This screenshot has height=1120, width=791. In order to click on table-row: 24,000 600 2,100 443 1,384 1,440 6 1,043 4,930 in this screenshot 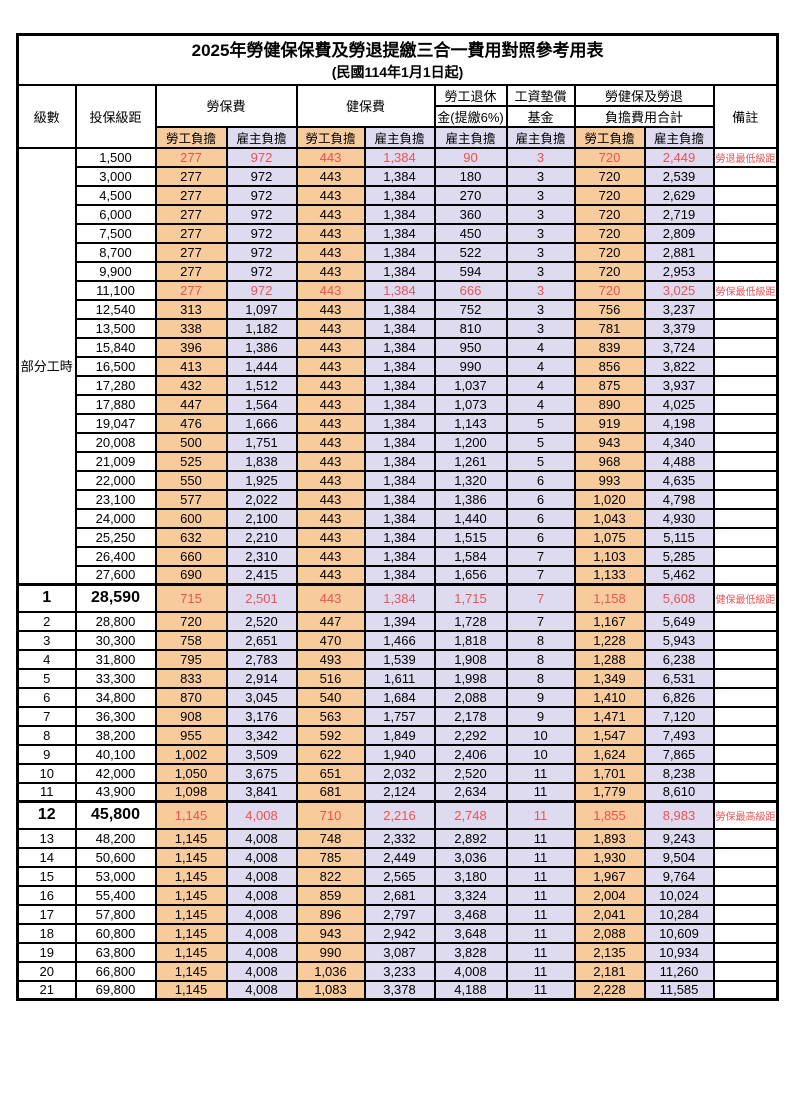, I will do `click(398, 518)`.